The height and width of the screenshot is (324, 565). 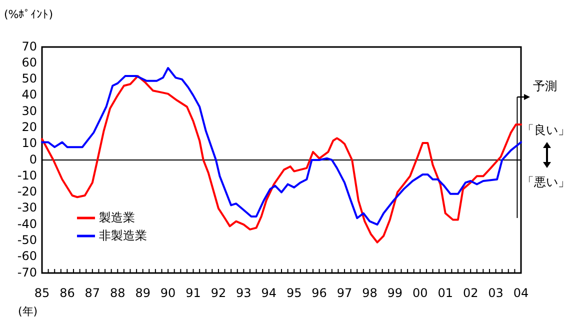 I want to click on x-tick-label: 03, so click(x=496, y=293).